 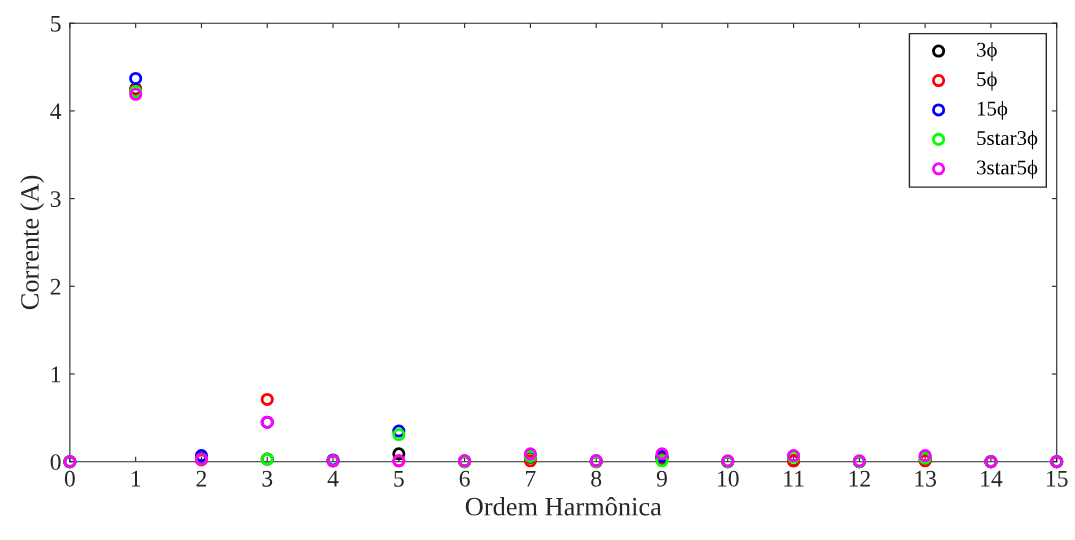 What do you see at coordinates (136, 478) in the screenshot?
I see `x-tick-label: 1` at bounding box center [136, 478].